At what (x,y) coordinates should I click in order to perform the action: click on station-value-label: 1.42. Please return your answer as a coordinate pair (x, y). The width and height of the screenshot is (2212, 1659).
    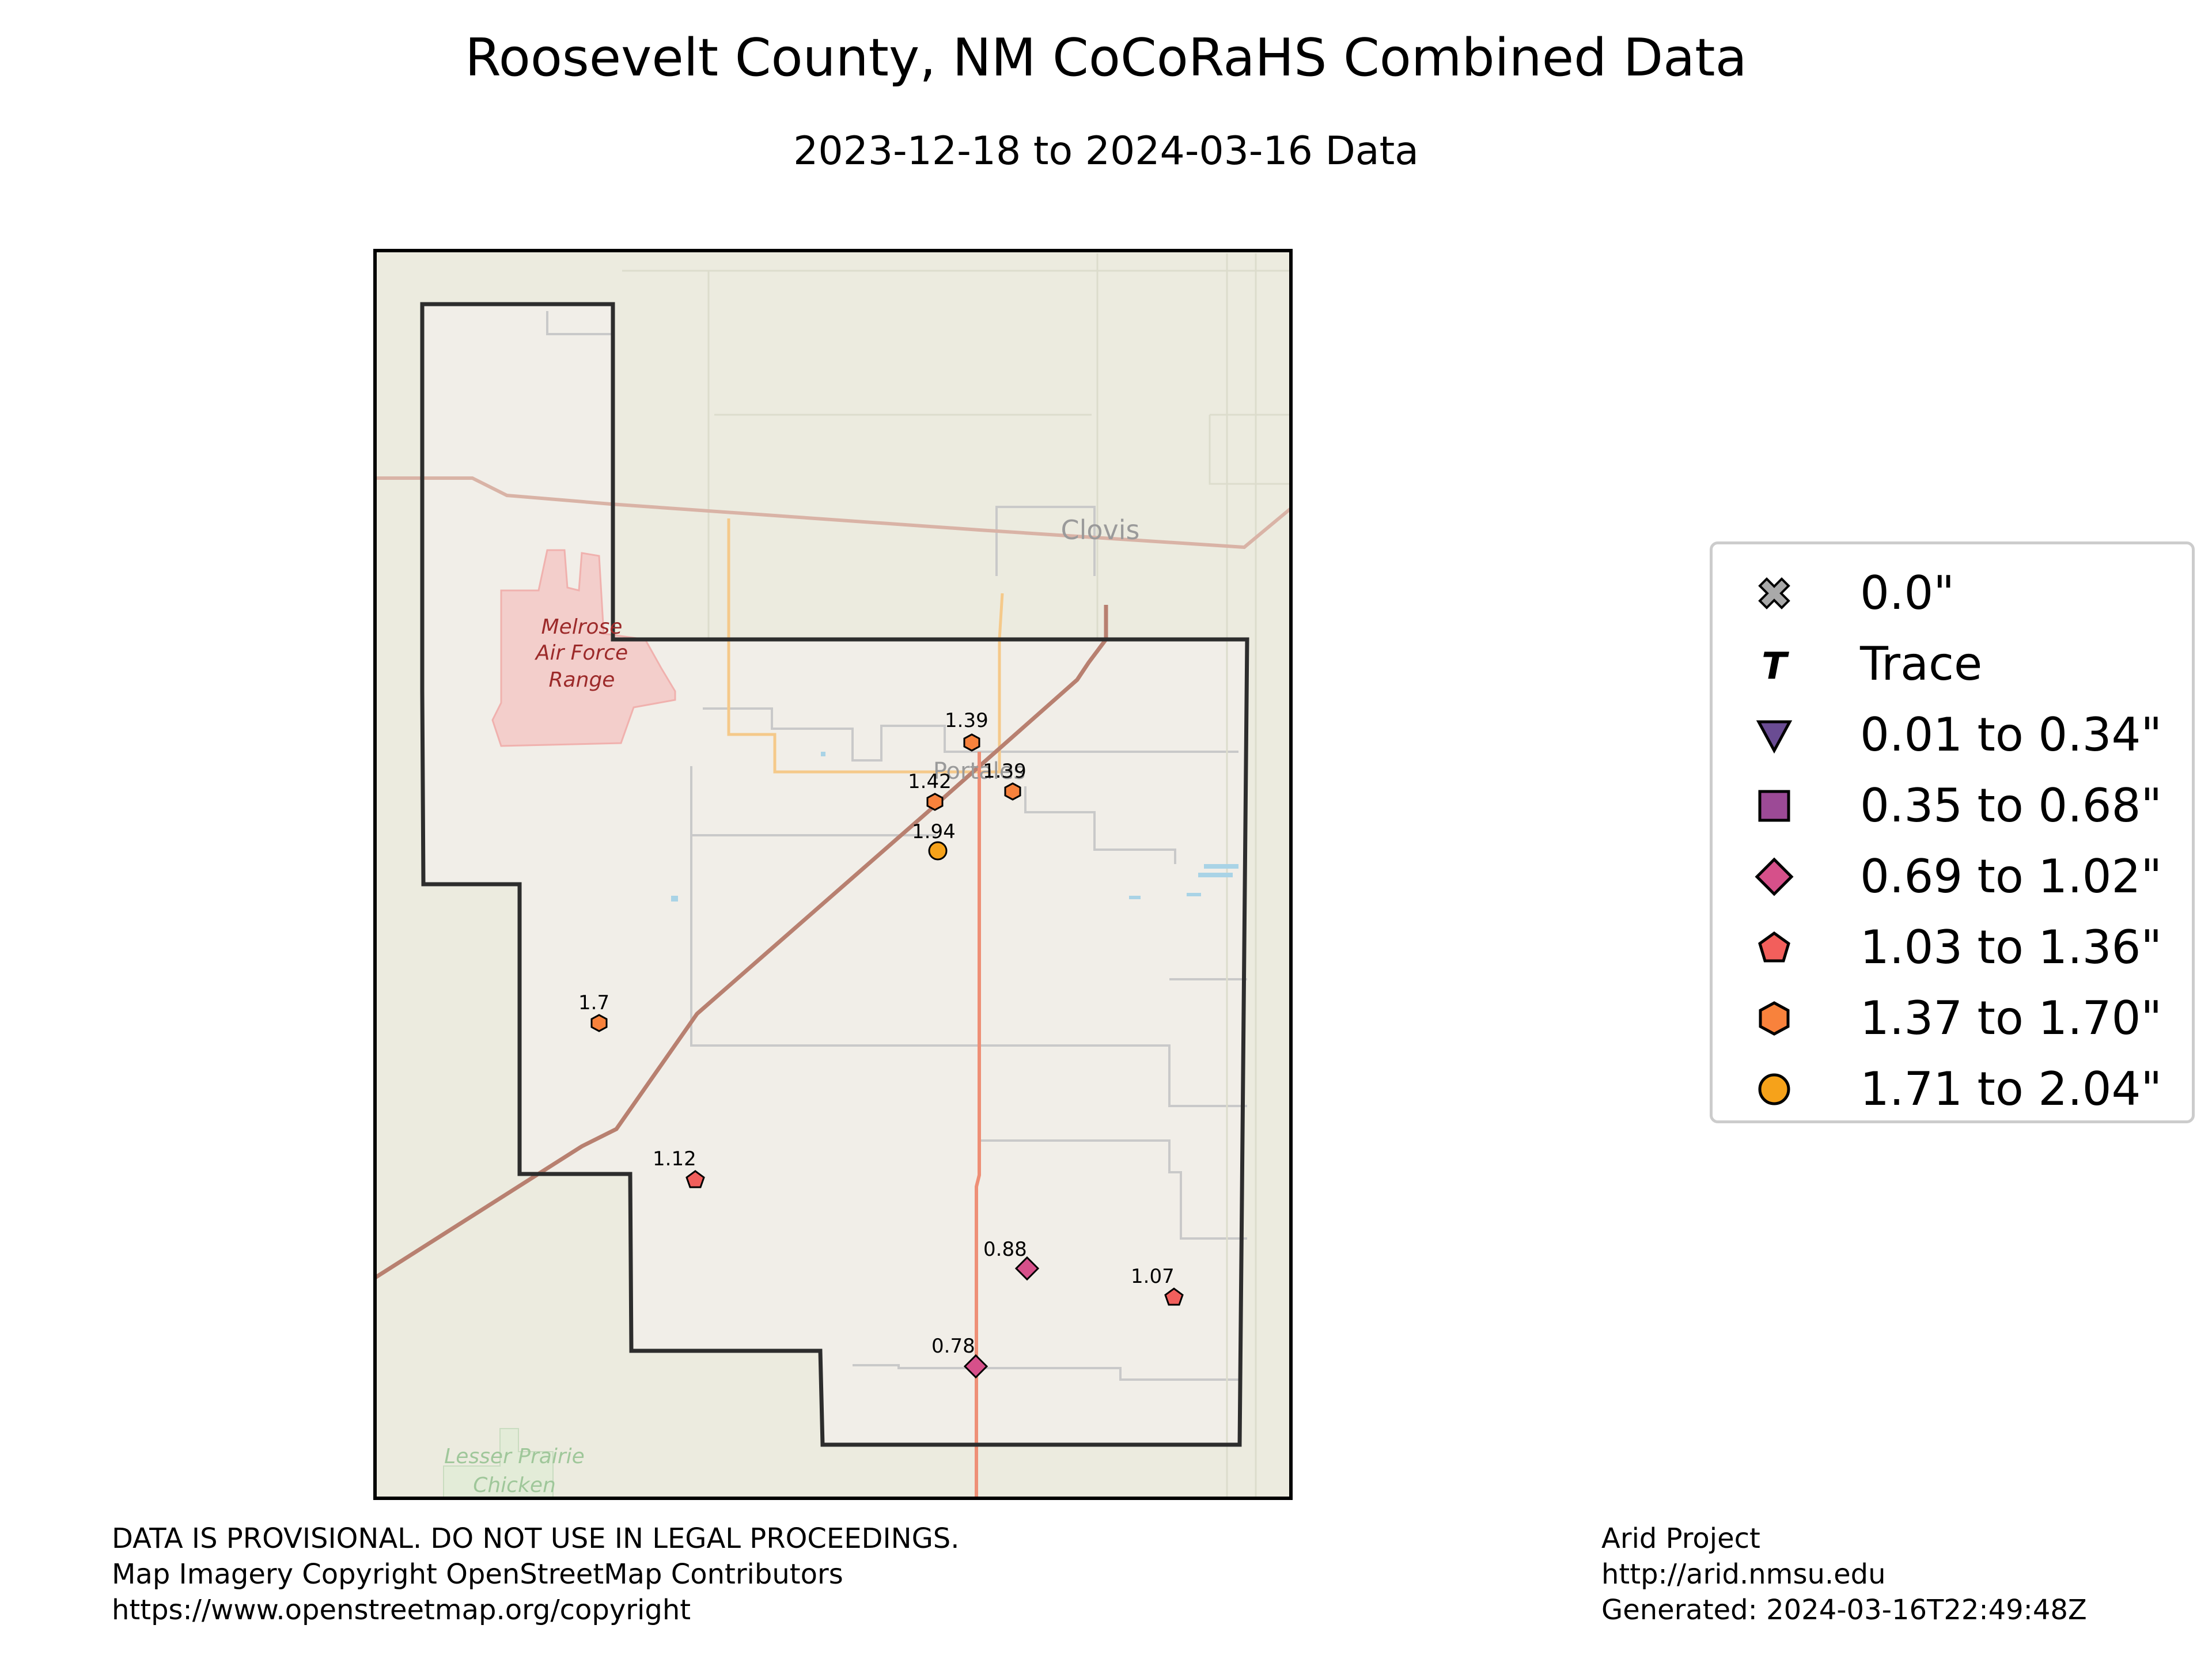
    Looking at the image, I should click on (930, 781).